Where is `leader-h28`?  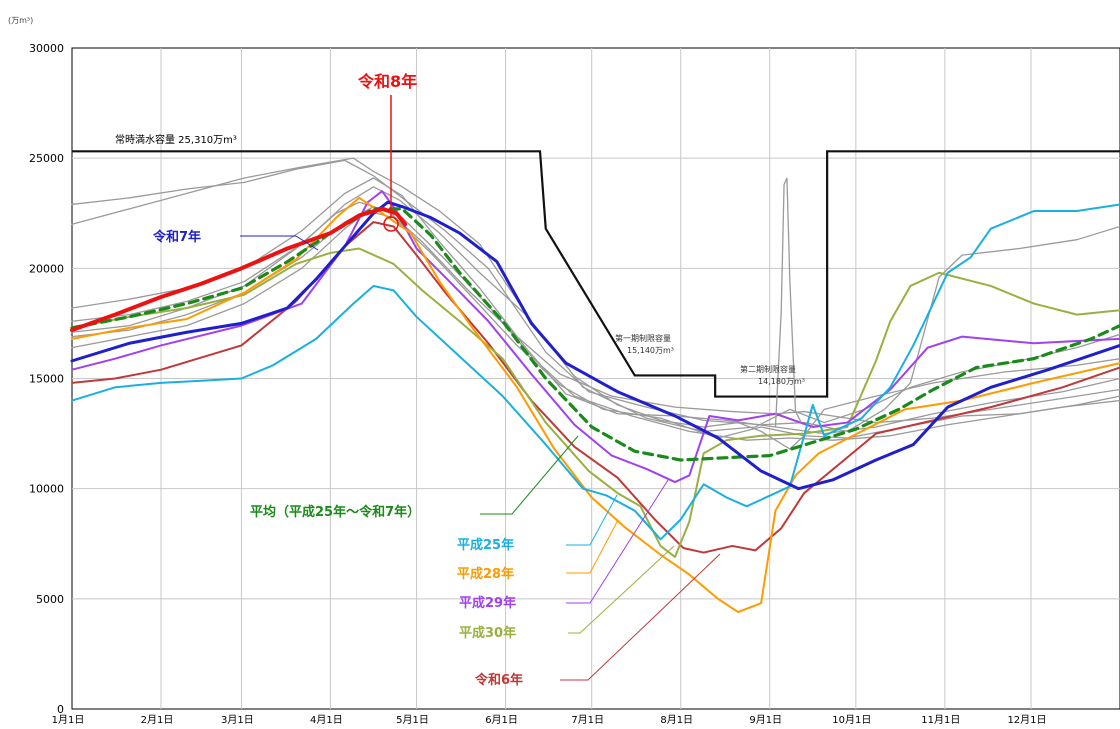
leader-h28 is located at coordinates (592, 546).